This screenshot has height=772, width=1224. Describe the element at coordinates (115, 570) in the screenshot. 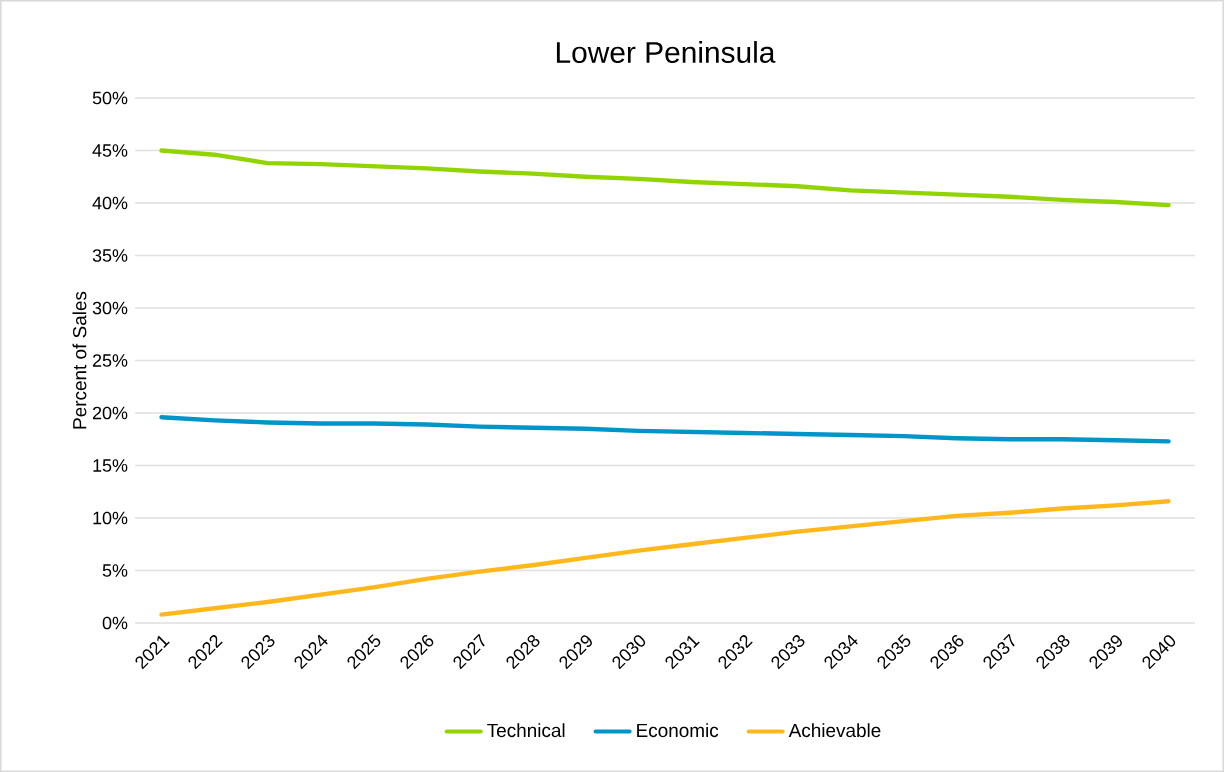

I see `y-tick-label: 5%` at that location.